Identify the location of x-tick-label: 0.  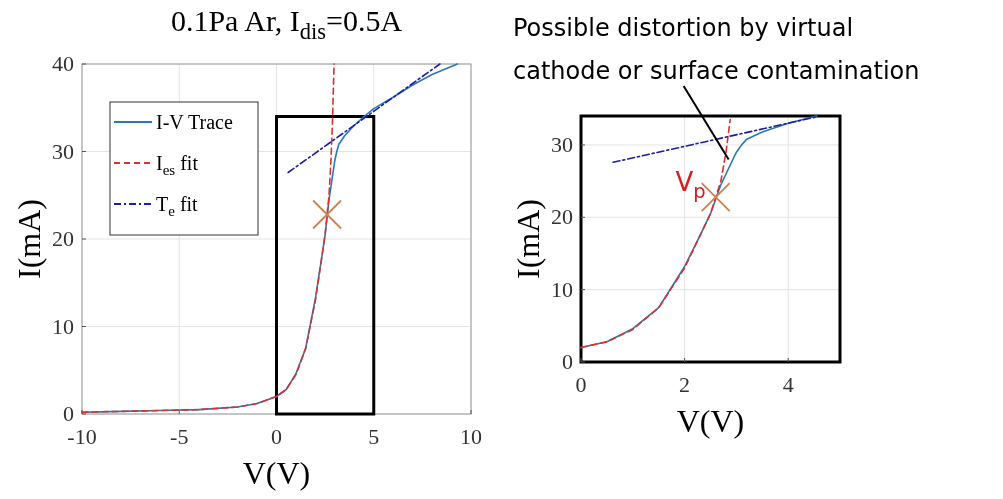
(276, 436).